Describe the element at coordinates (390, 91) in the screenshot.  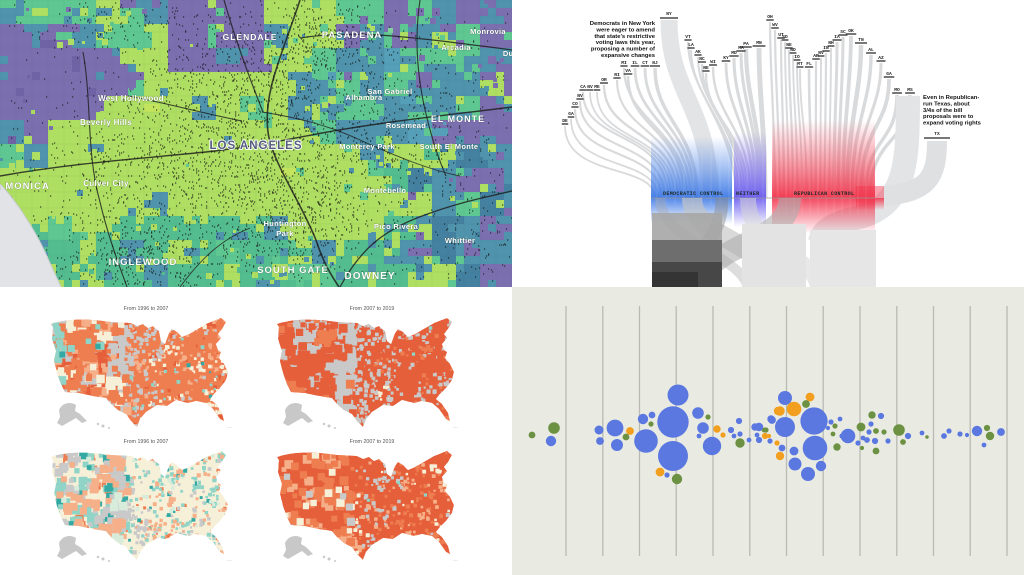
I see `svg-text: San Gabriel` at that location.